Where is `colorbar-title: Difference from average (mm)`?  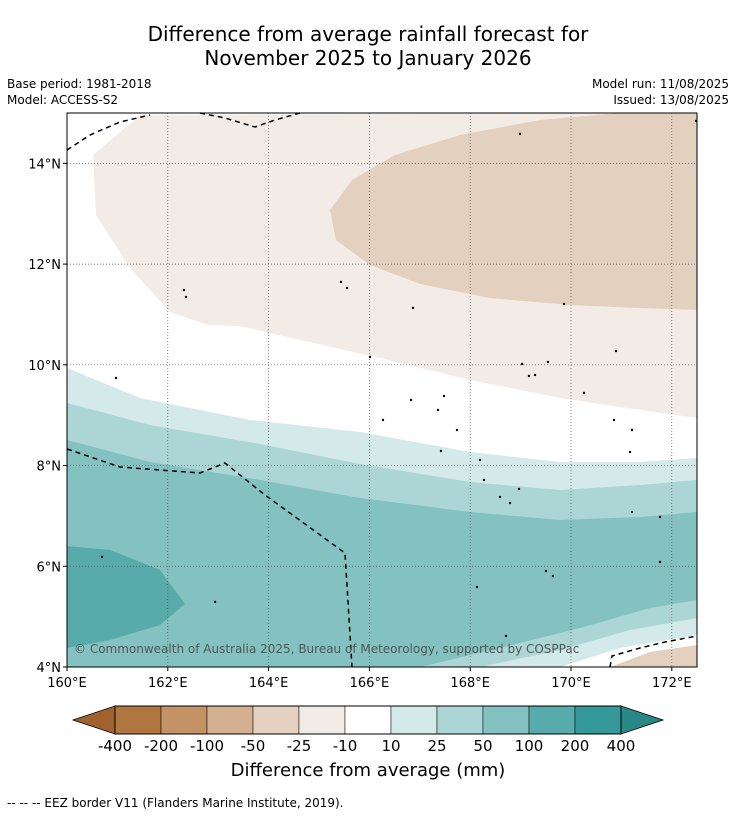
colorbar-title: Difference from average (mm) is located at coordinates (368, 770).